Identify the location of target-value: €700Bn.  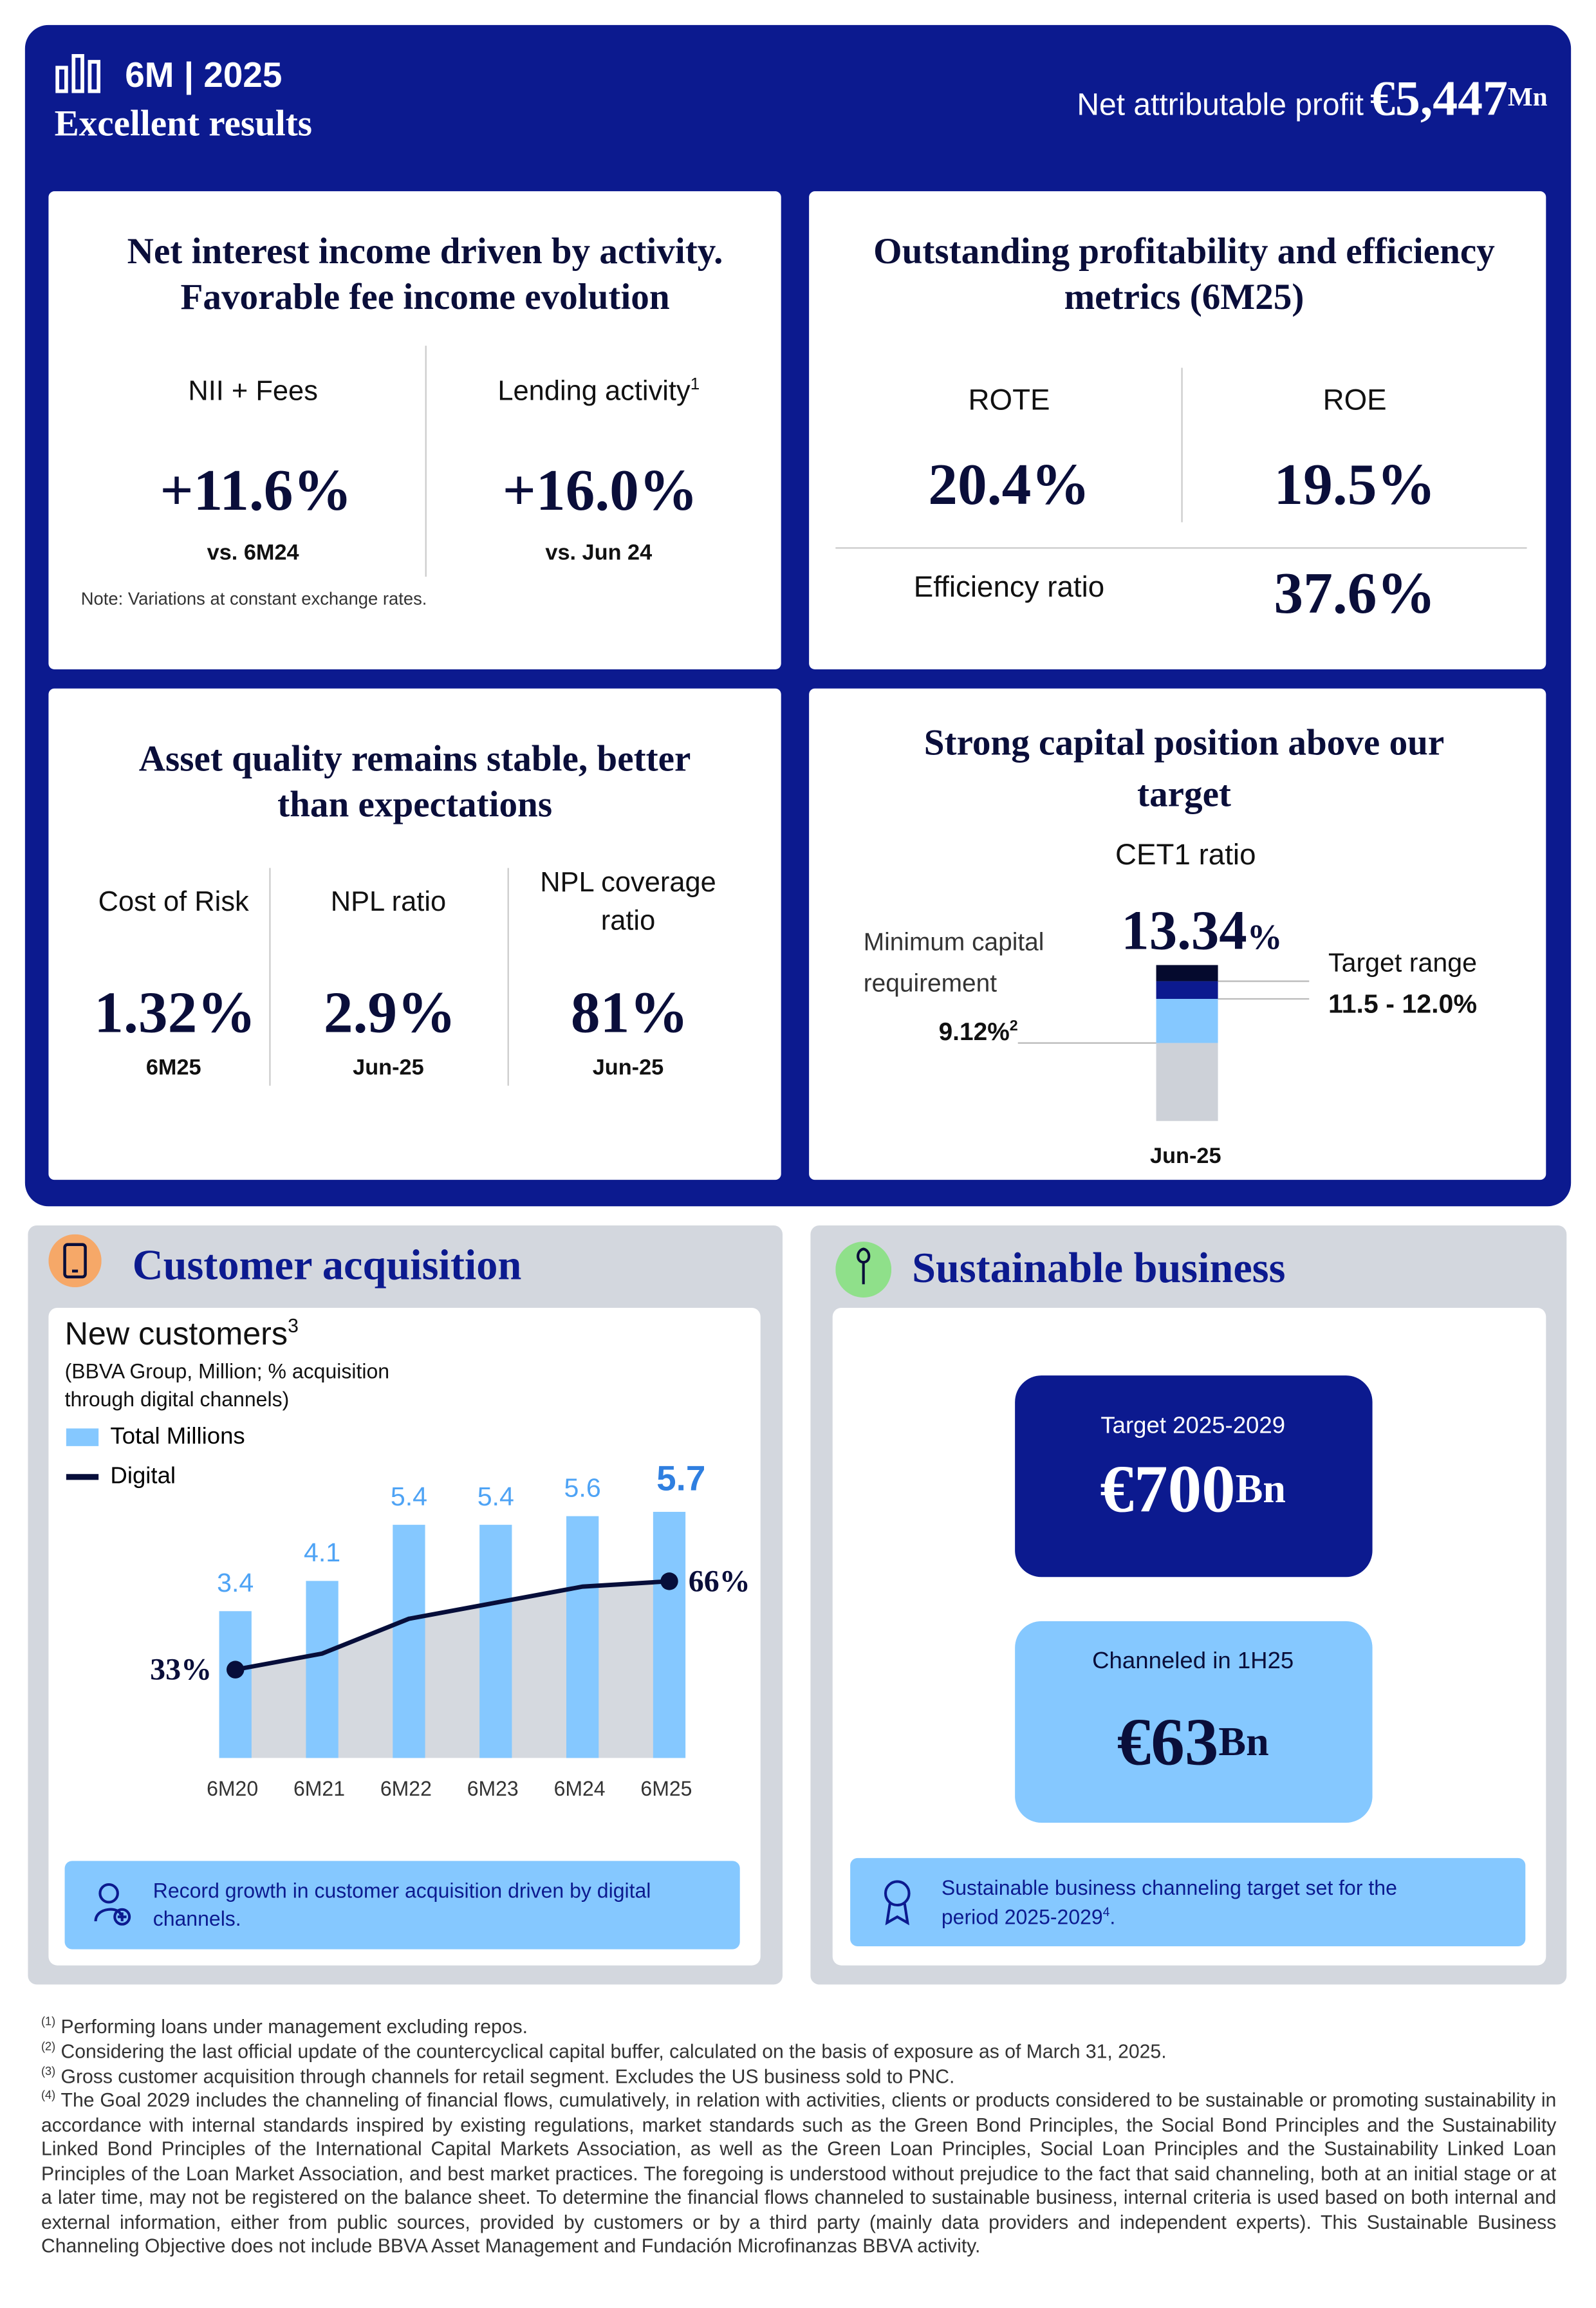
(1193, 1489).